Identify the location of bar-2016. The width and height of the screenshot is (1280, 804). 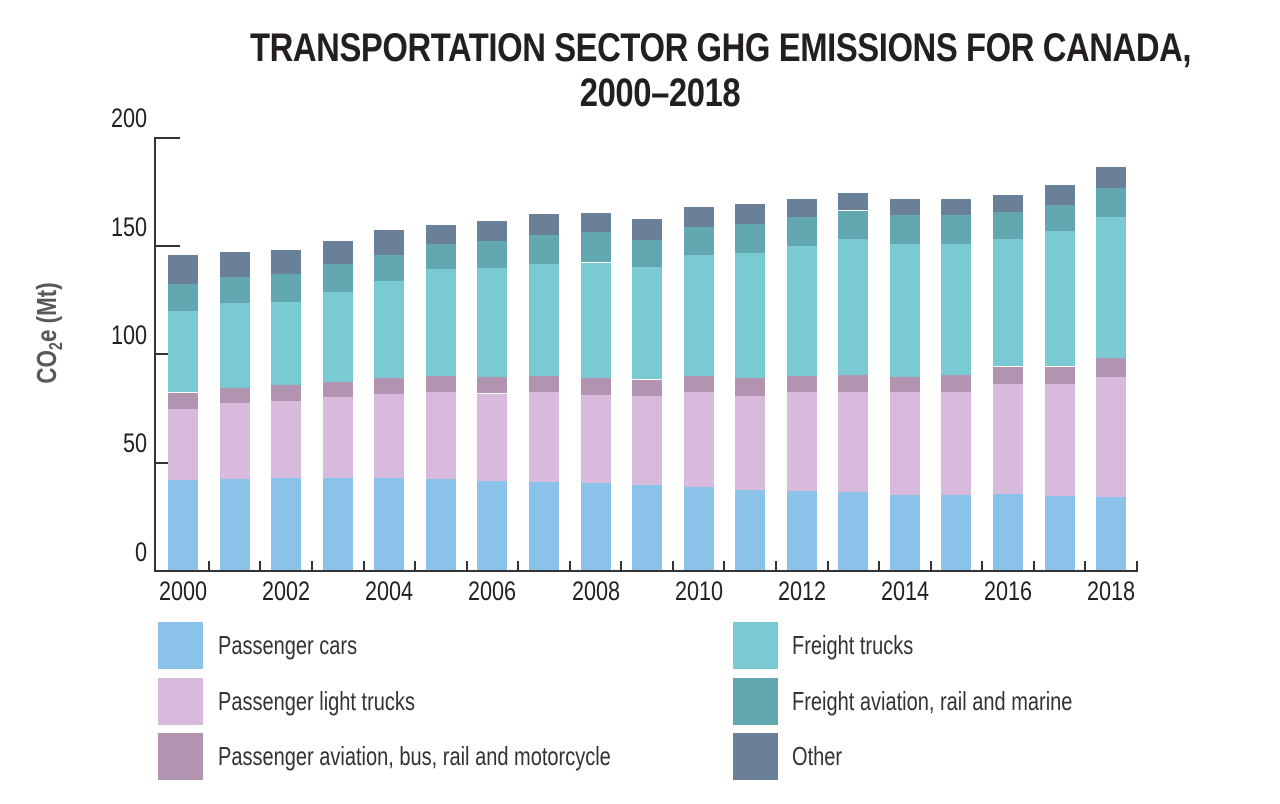
(1008, 382).